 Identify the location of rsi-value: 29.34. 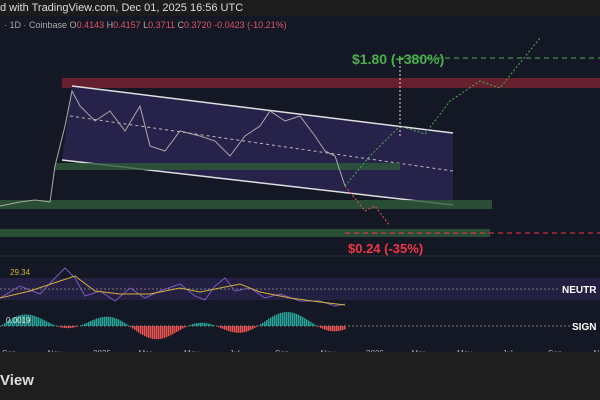
(20, 272).